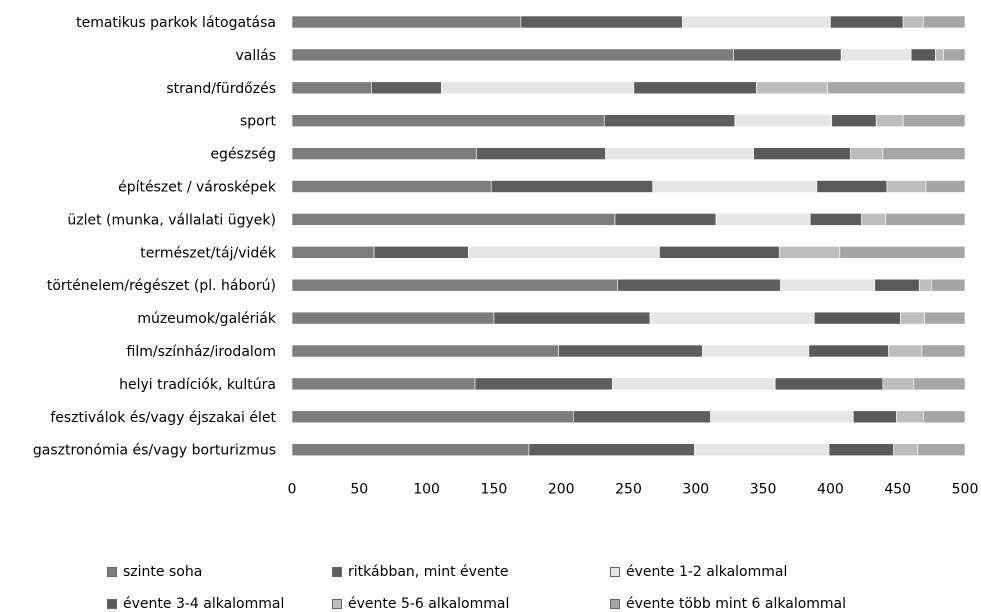  What do you see at coordinates (359, 490) in the screenshot?
I see `x-tick-label: 50` at bounding box center [359, 490].